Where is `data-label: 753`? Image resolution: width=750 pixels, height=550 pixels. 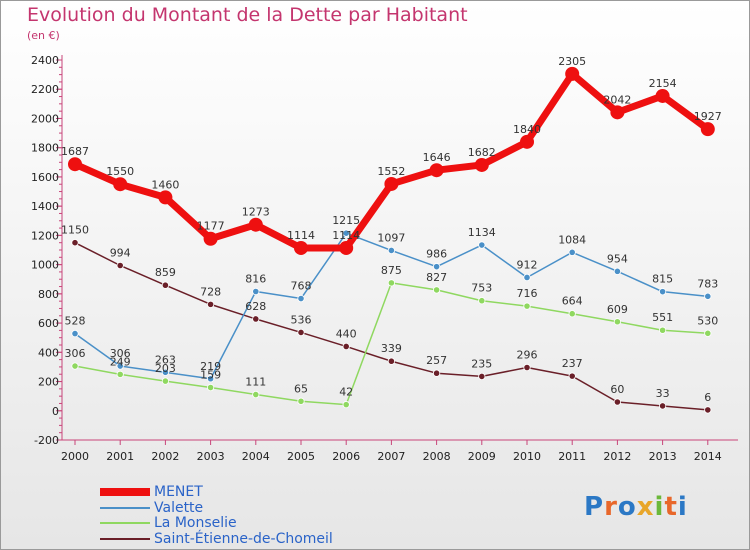
data-label: 753 is located at coordinates (481, 288).